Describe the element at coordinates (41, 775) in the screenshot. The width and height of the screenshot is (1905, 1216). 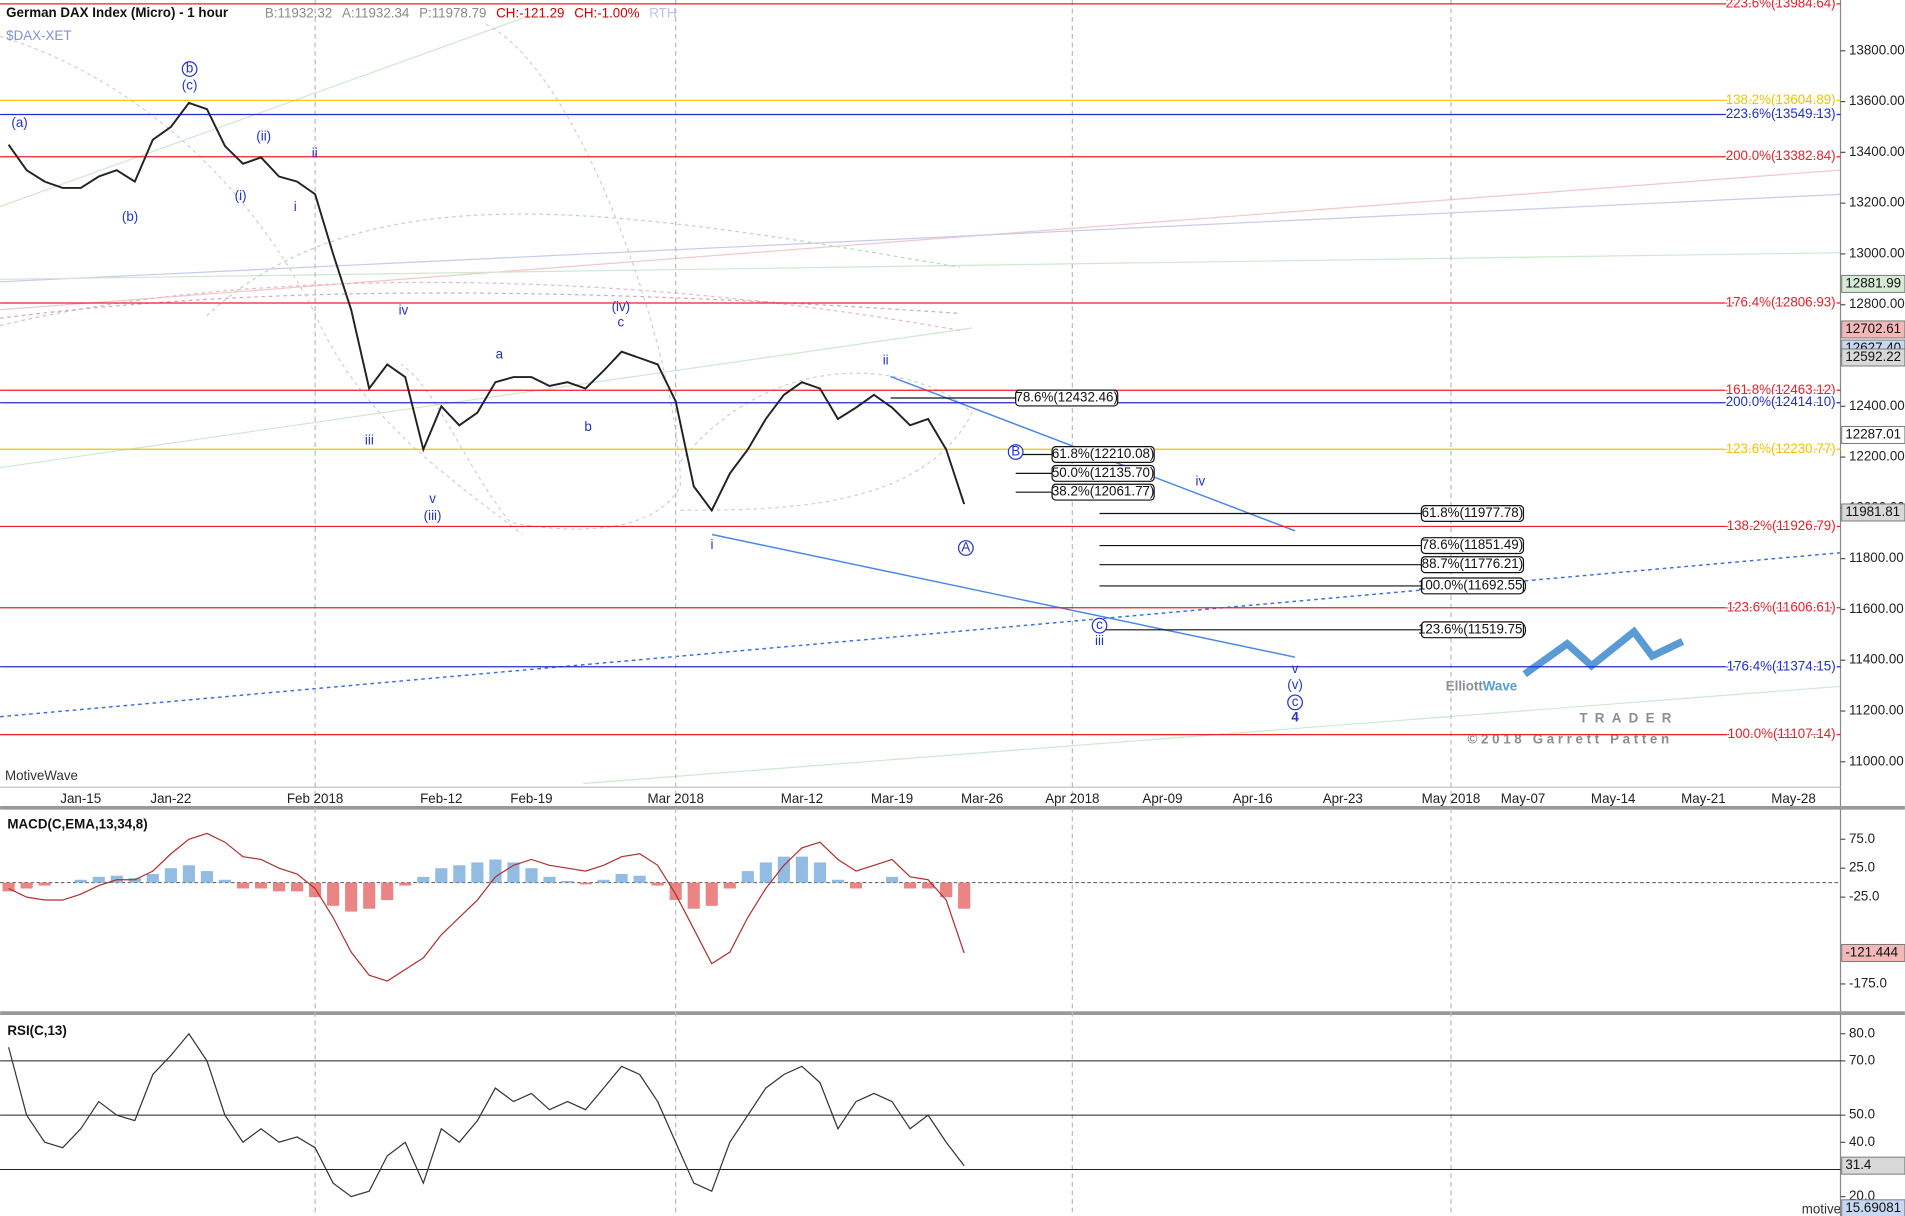
I see `platform: MotiveWave` at that location.